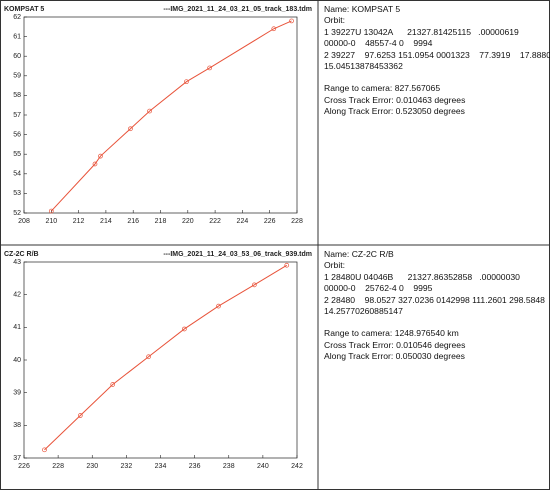  What do you see at coordinates (243, 221) in the screenshot?
I see `x-tick-label: 224` at bounding box center [243, 221].